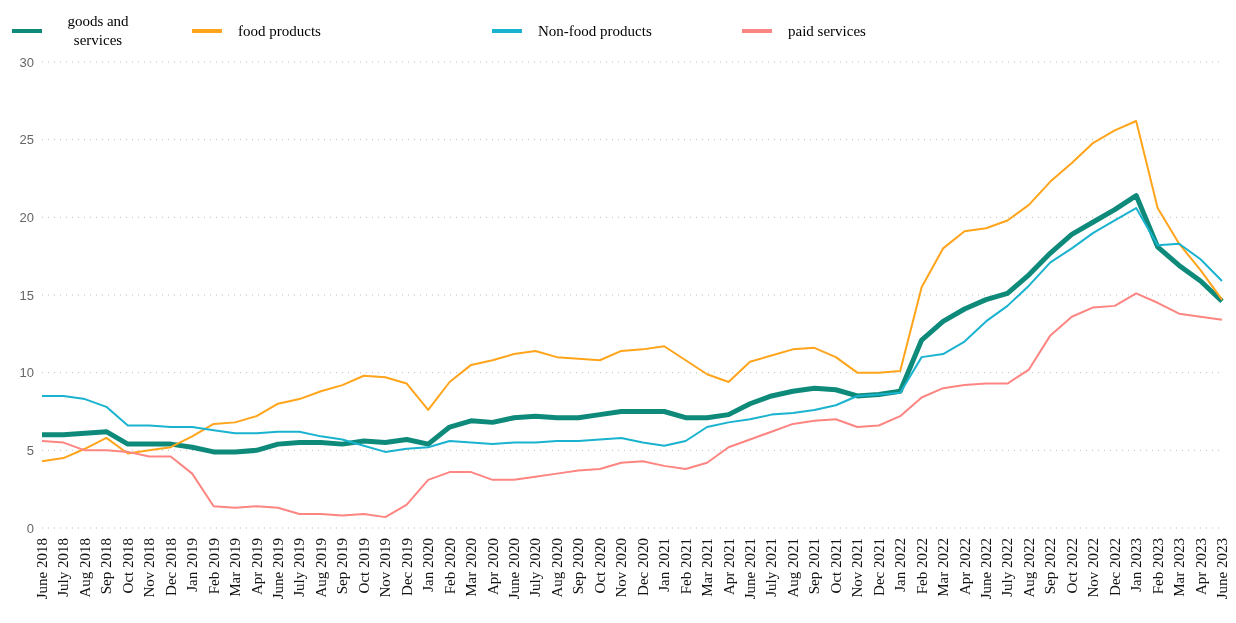 The image size is (1236, 623). Describe the element at coordinates (213, 566) in the screenshot. I see `x-tick-label: Feb 2019` at that location.